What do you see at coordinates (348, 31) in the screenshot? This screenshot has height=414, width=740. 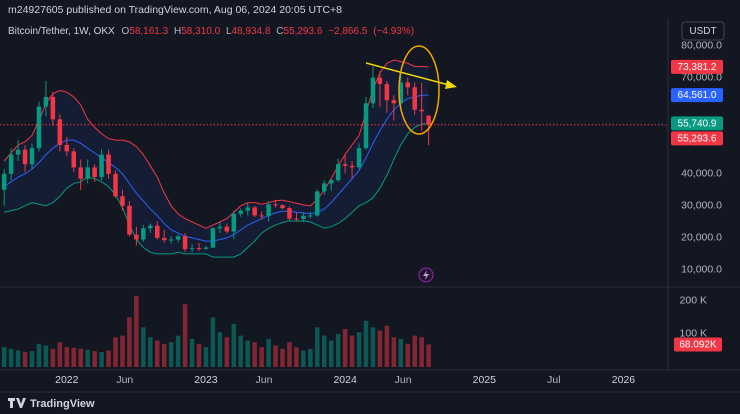 I see `legend-change: −2,866.5` at bounding box center [348, 31].